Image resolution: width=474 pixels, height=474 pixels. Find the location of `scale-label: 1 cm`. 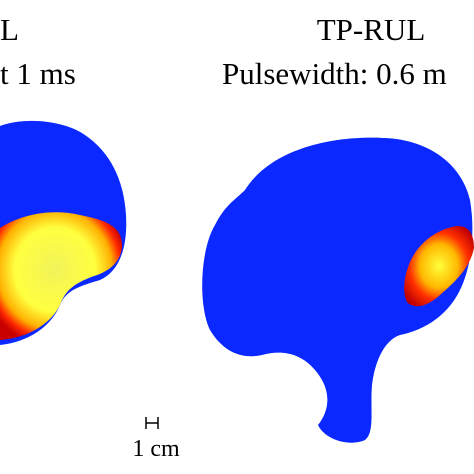

scale-label: 1 cm is located at coordinates (156, 449).